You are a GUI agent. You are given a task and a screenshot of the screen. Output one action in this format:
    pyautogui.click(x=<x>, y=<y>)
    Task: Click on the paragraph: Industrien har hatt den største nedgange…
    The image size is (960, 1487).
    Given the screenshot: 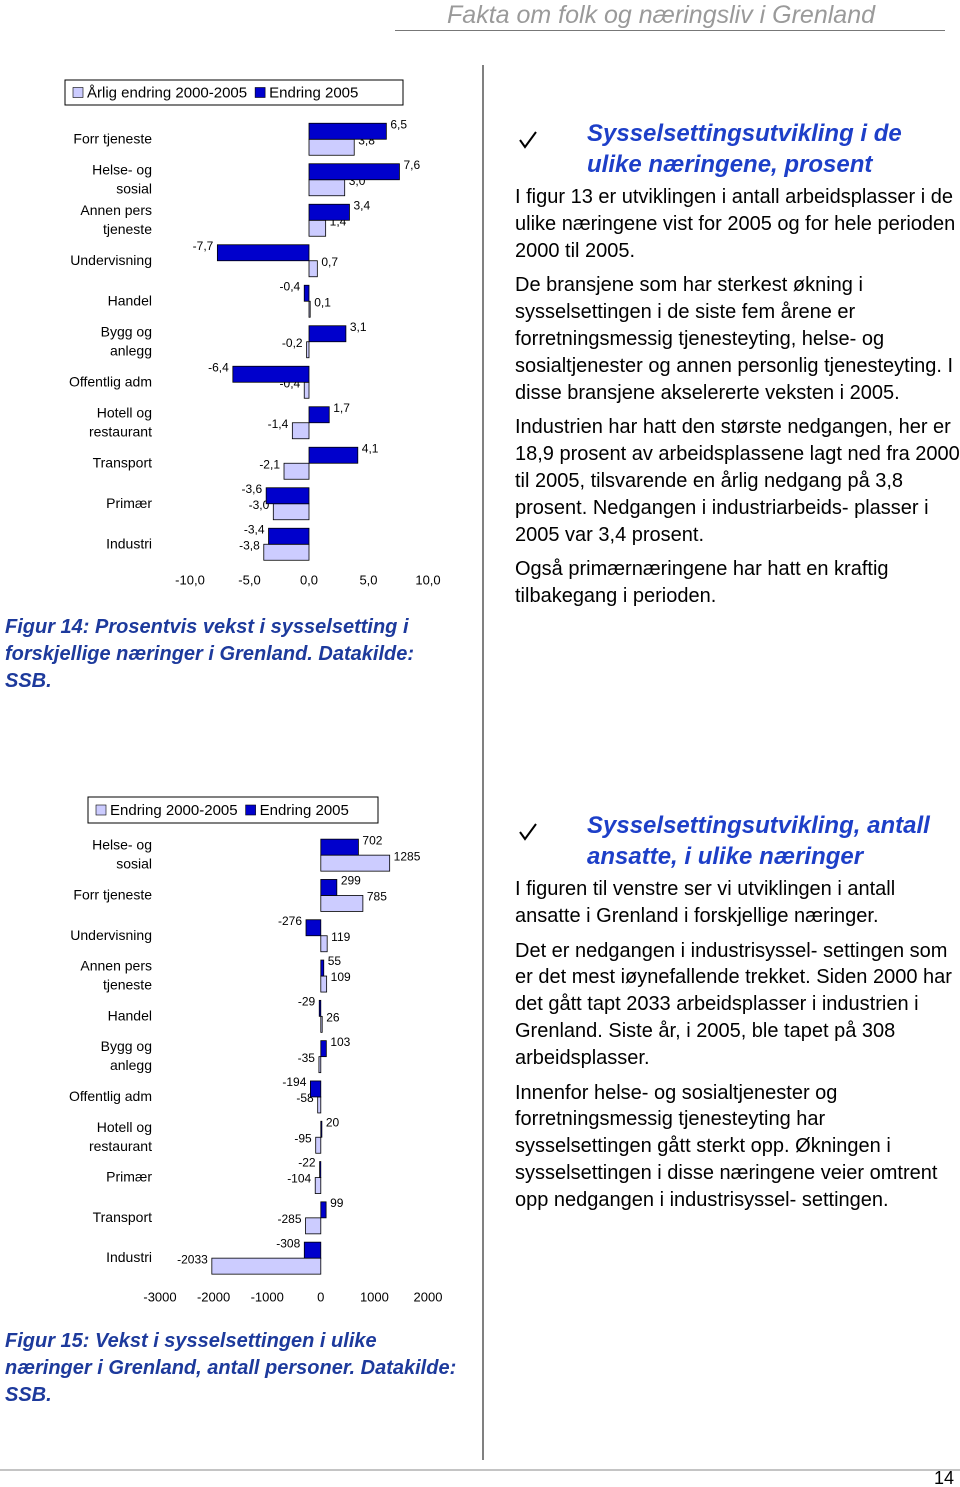 What is the action you would take?
    pyautogui.click(x=737, y=481)
    